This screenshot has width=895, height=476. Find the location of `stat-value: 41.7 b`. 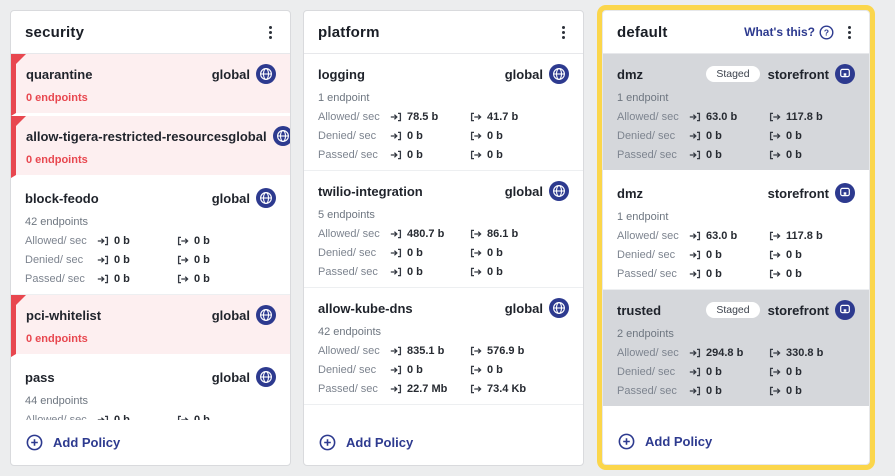

stat-value: 41.7 b is located at coordinates (503, 117).